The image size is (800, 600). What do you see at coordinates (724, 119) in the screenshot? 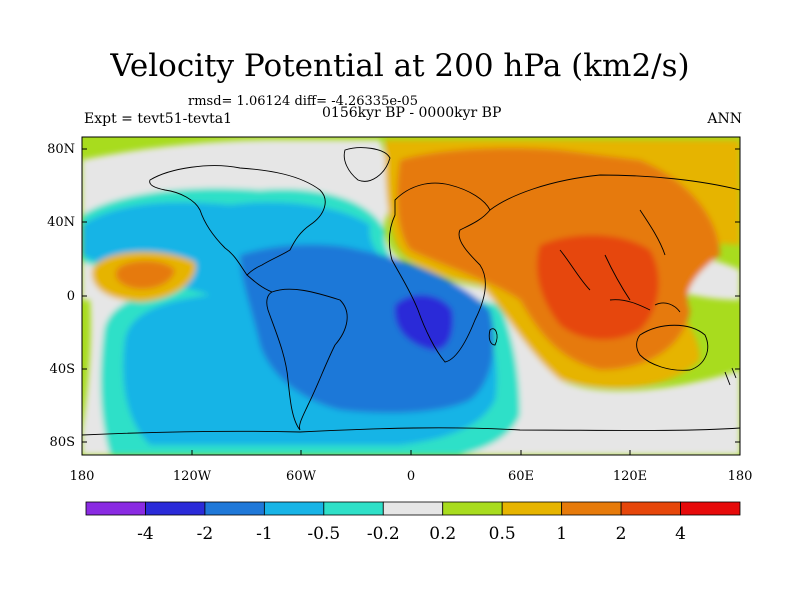
I see `season-label: ANN` at bounding box center [724, 119].